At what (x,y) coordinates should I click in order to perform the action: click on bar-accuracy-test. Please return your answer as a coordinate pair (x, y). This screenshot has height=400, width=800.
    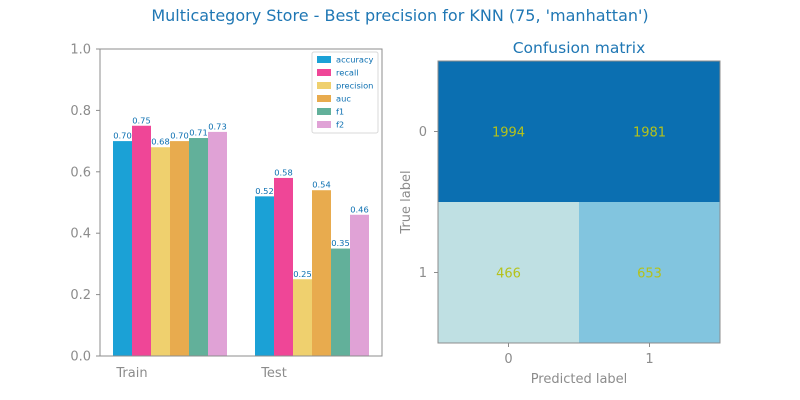
    Looking at the image, I should click on (264, 276).